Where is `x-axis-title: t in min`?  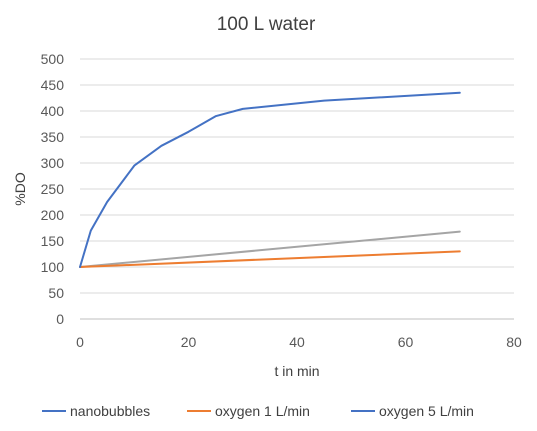 x-axis-title: t in min is located at coordinates (296, 371).